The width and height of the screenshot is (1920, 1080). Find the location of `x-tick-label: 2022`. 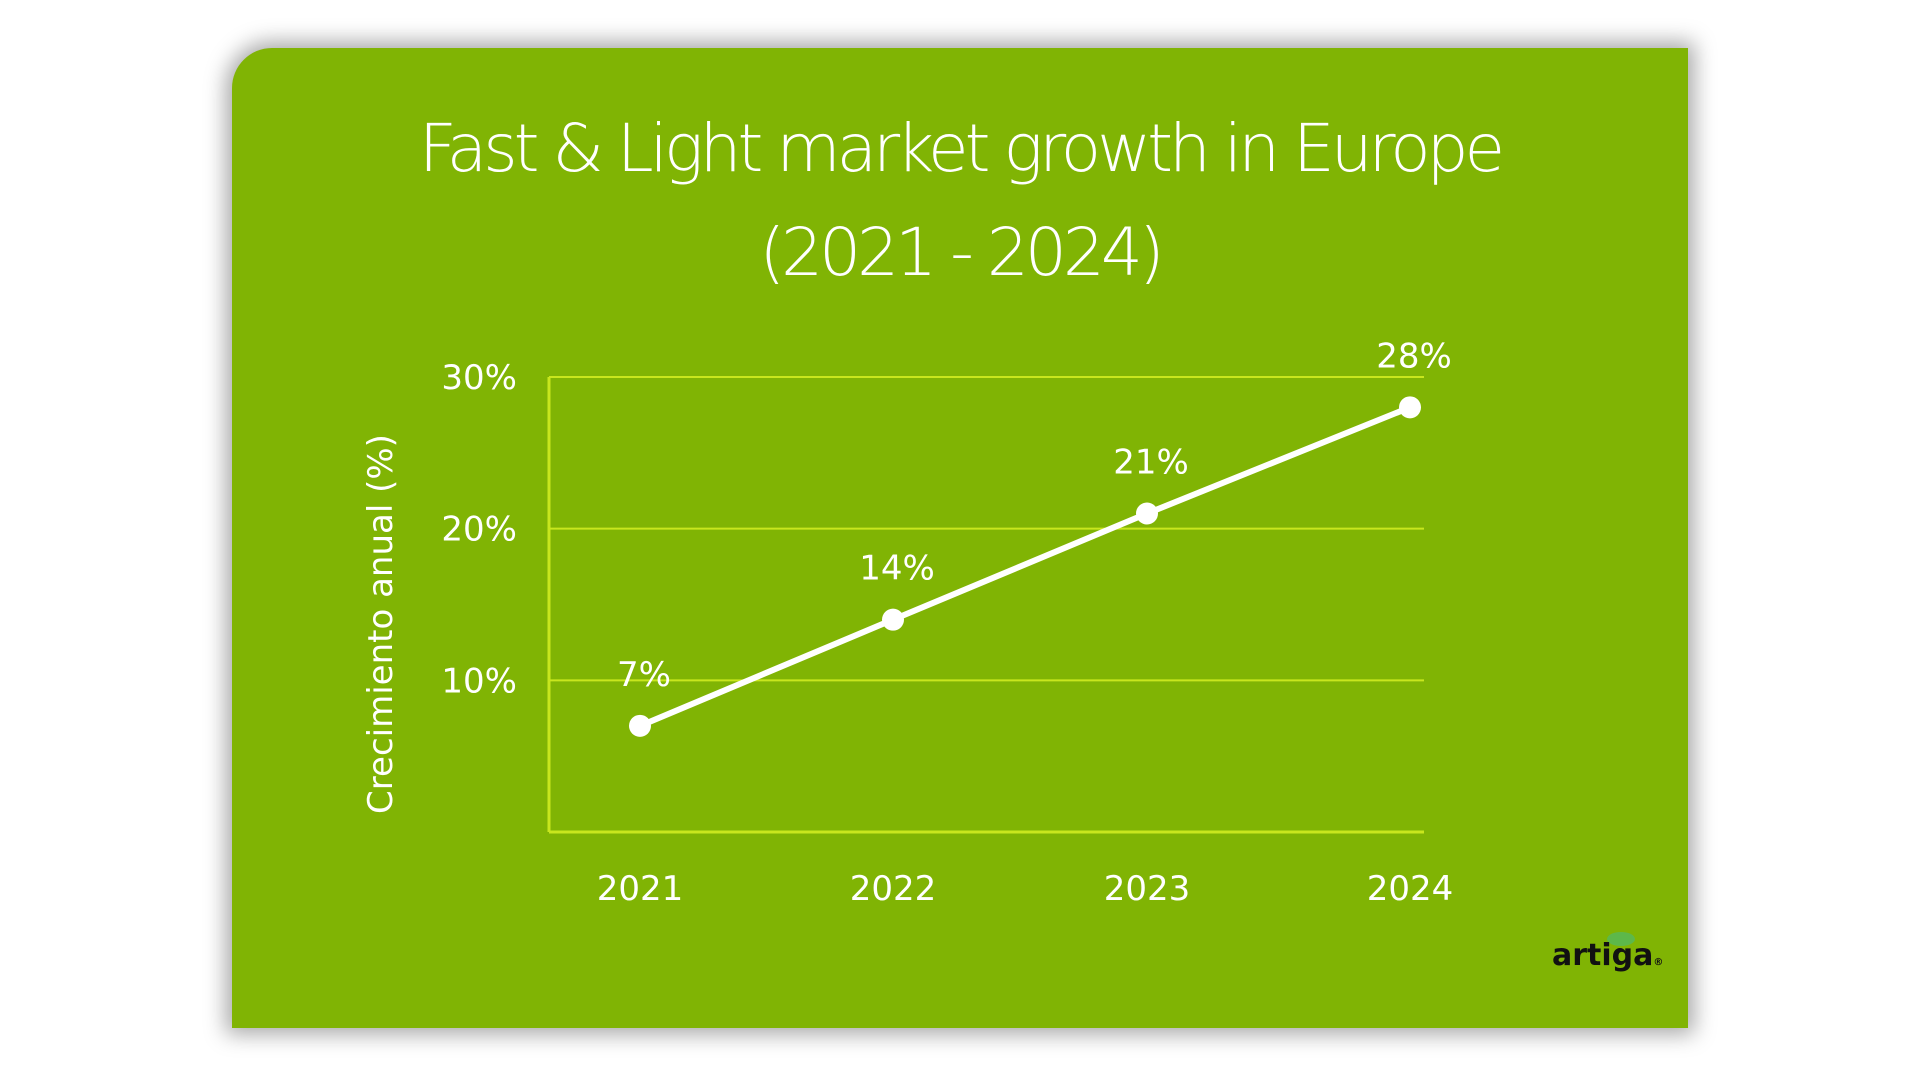

x-tick-label: 2022 is located at coordinates (893, 889).